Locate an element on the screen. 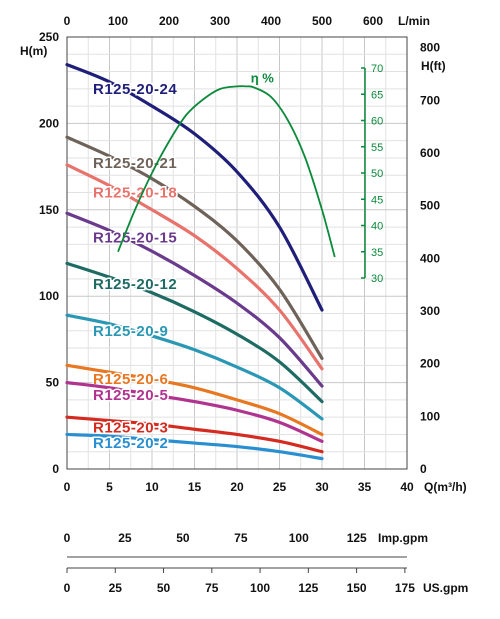  y-unit-left: H(m) is located at coordinates (33, 51).